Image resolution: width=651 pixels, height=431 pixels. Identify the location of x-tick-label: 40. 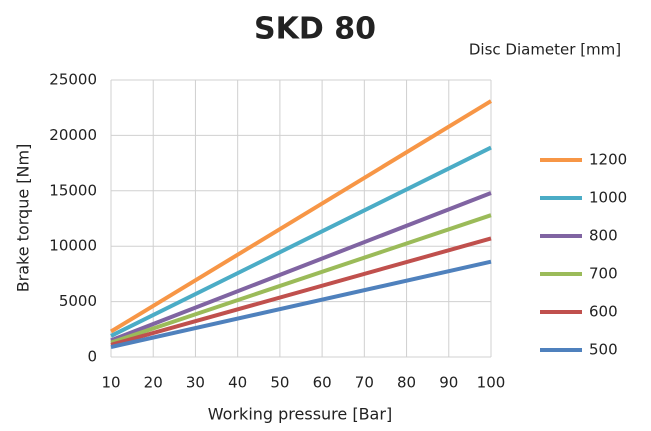
(237, 383).